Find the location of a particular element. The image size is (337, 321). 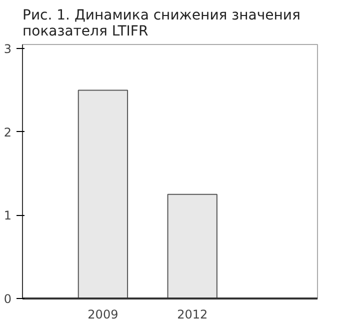

x-tick-label: 2012 is located at coordinates (192, 314).